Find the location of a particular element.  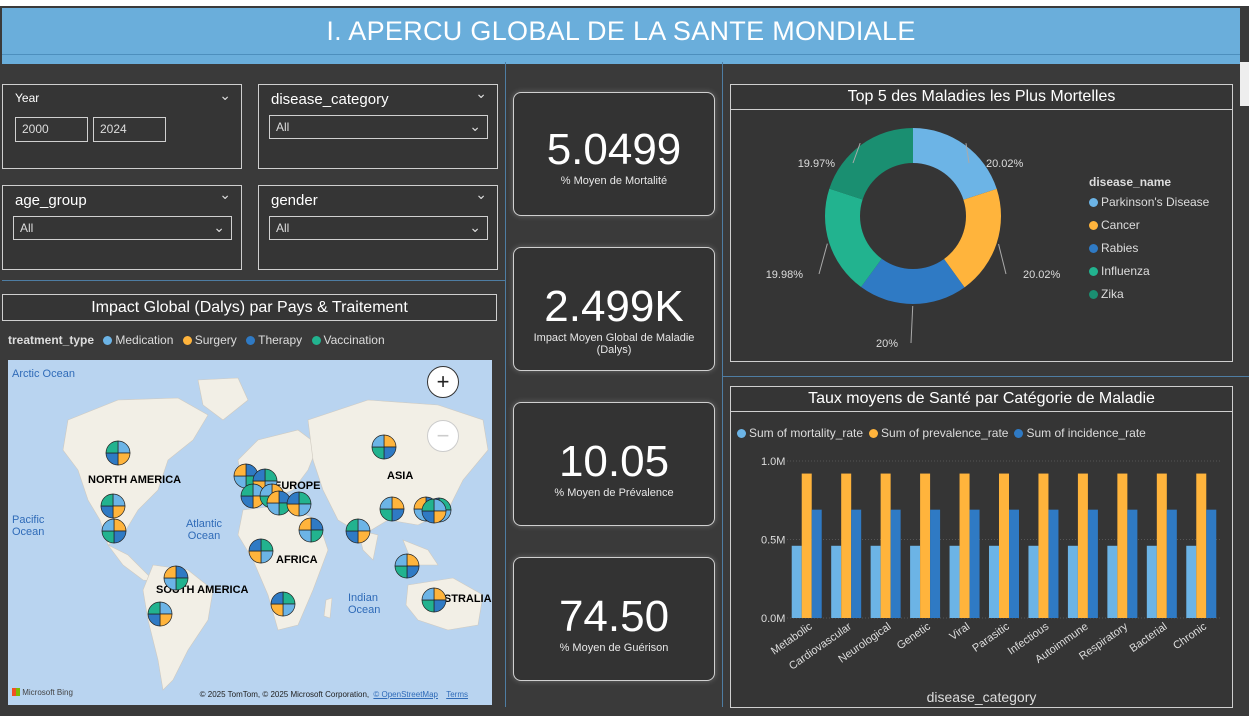

bar-legend-item: Sum of mortality_rate is located at coordinates (800, 433).